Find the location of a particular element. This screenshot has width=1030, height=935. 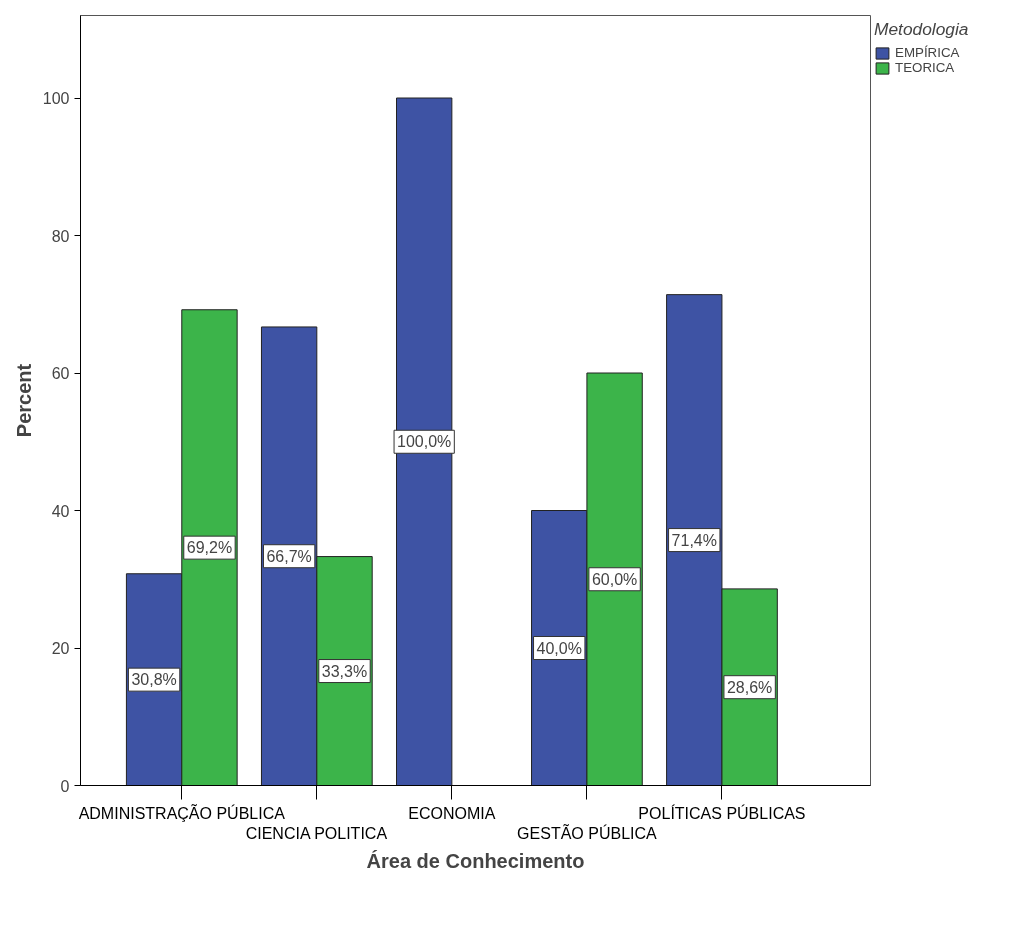

legend-title: Metodologia is located at coordinates (921, 29).